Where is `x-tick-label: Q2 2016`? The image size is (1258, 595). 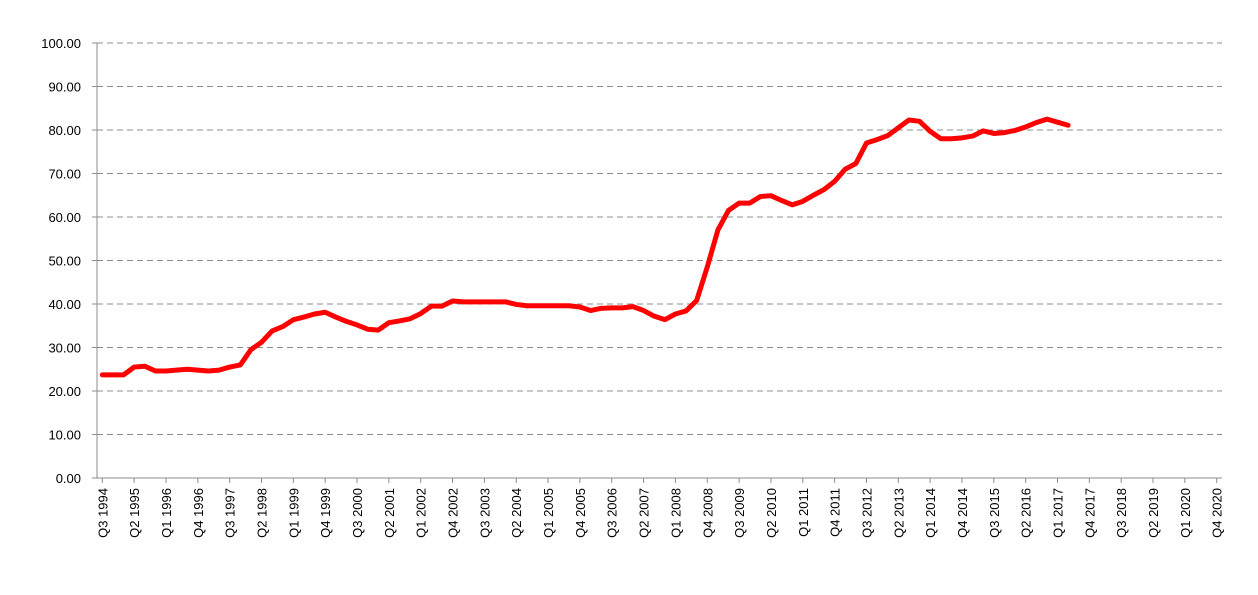
x-tick-label: Q2 2016 is located at coordinates (1026, 513).